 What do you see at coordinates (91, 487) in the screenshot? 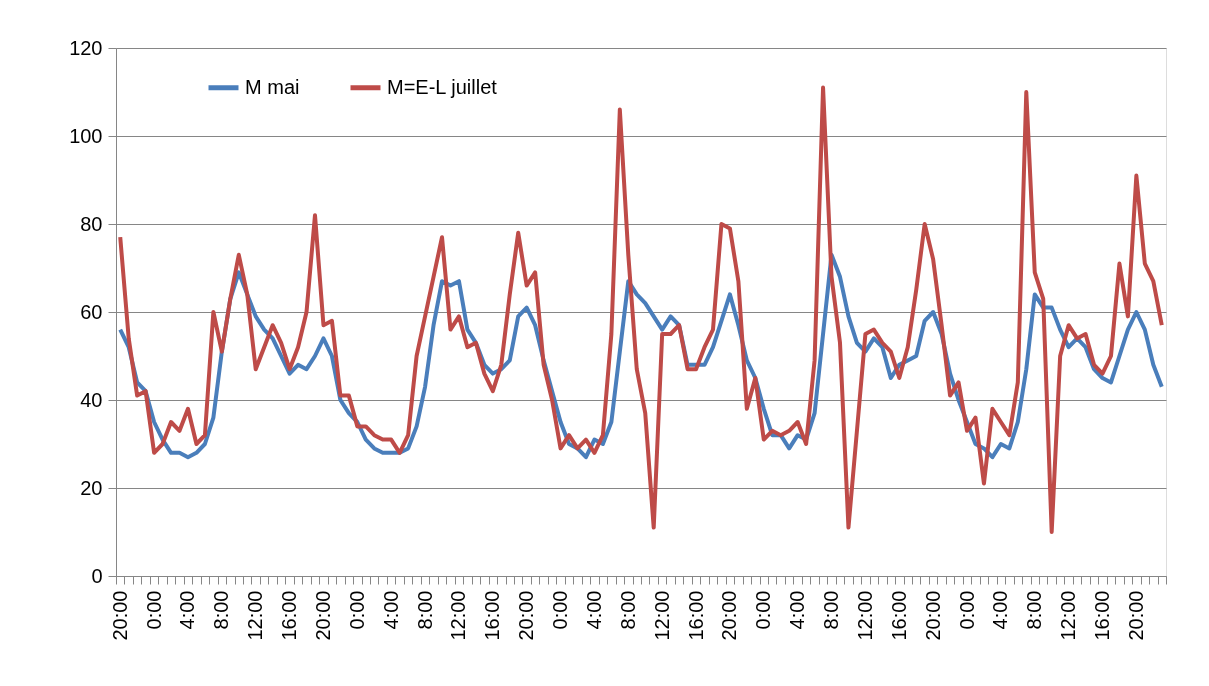
I see `y-tick-label: 20` at bounding box center [91, 487].